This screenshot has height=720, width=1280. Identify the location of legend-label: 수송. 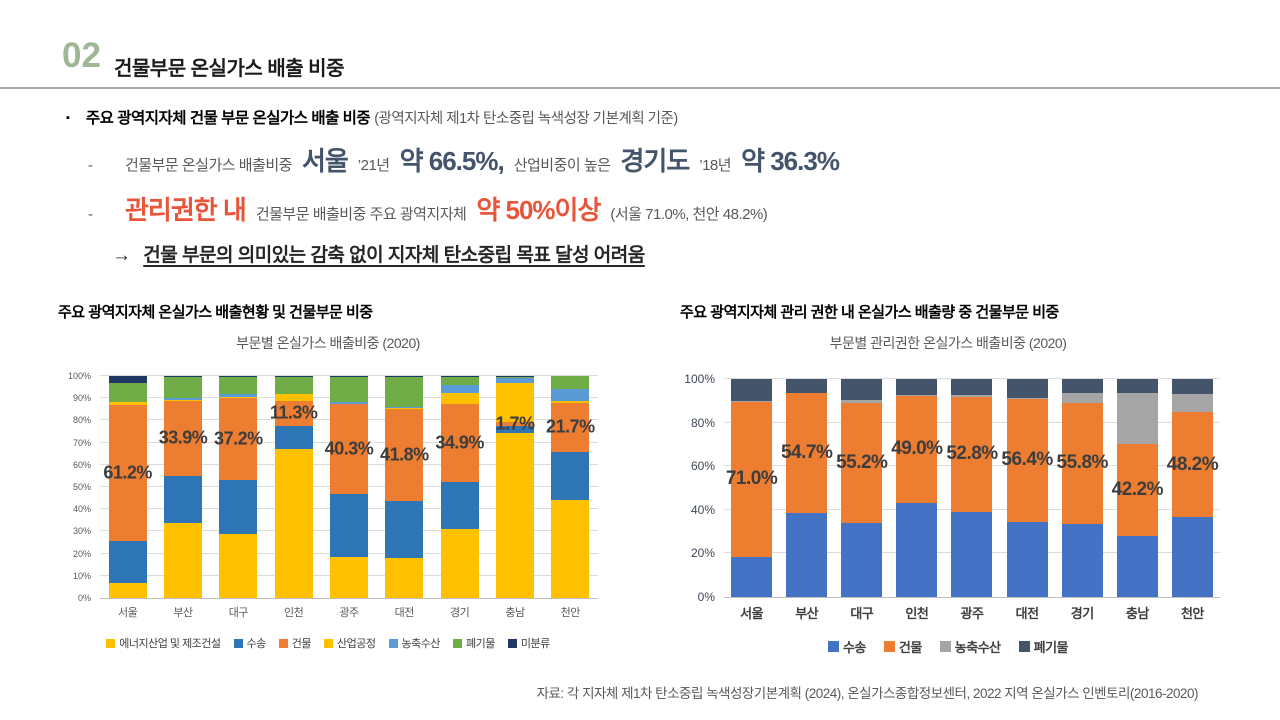
(854, 647).